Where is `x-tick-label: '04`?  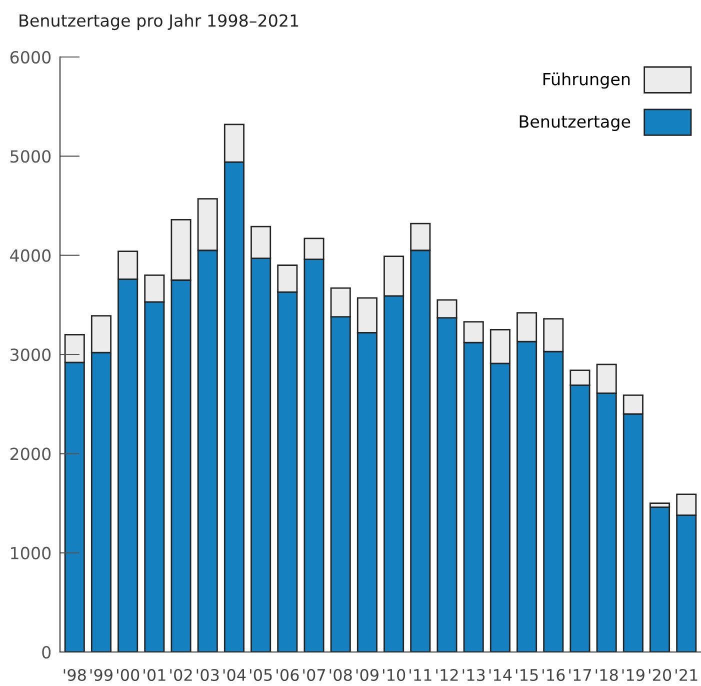
x-tick-label: '04 is located at coordinates (234, 675).